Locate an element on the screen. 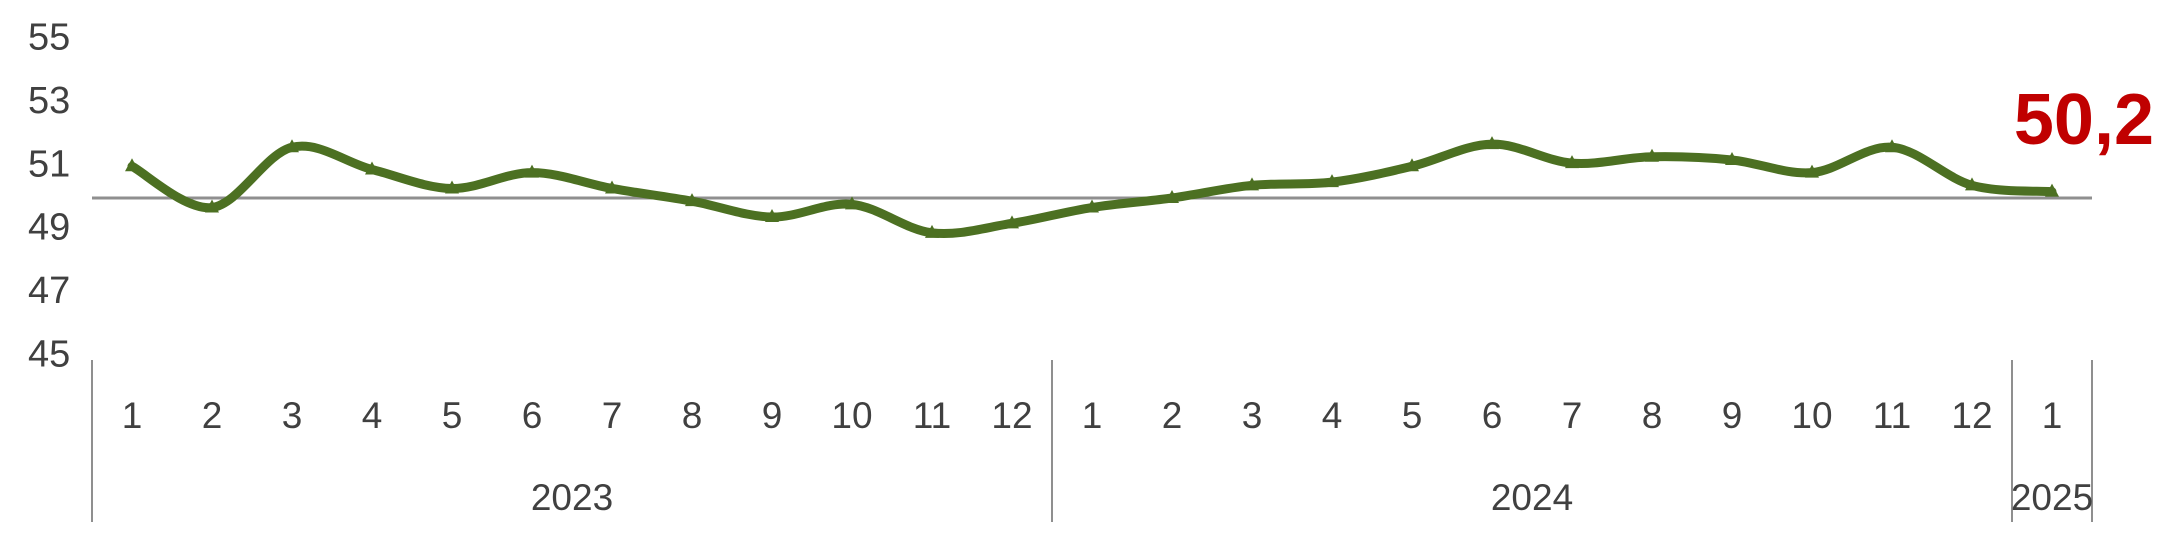  year-label: 2024 is located at coordinates (1532, 497).